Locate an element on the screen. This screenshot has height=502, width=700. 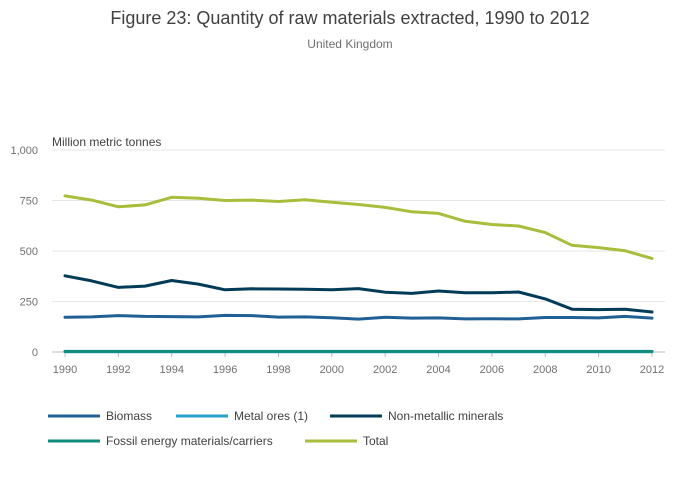
x-tick-label: 2004 is located at coordinates (438, 370).